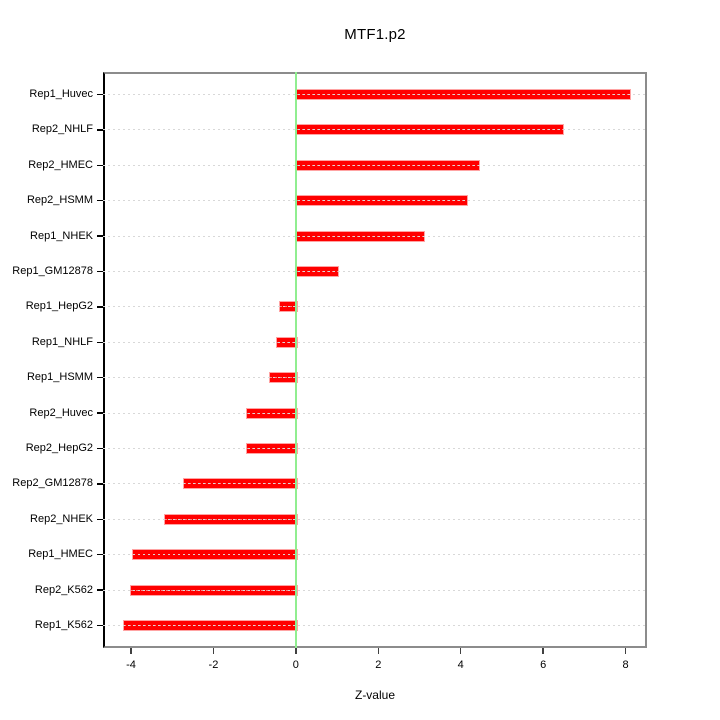 The height and width of the screenshot is (720, 720). What do you see at coordinates (61, 412) in the screenshot?
I see `y-axis-label: Rep2_Huvec` at bounding box center [61, 412].